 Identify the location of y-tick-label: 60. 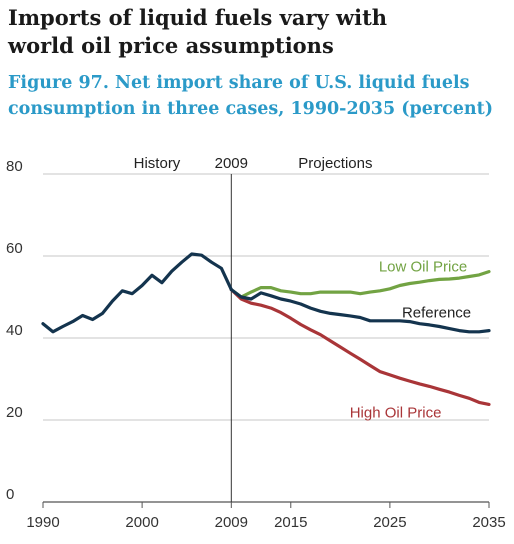
(14, 248).